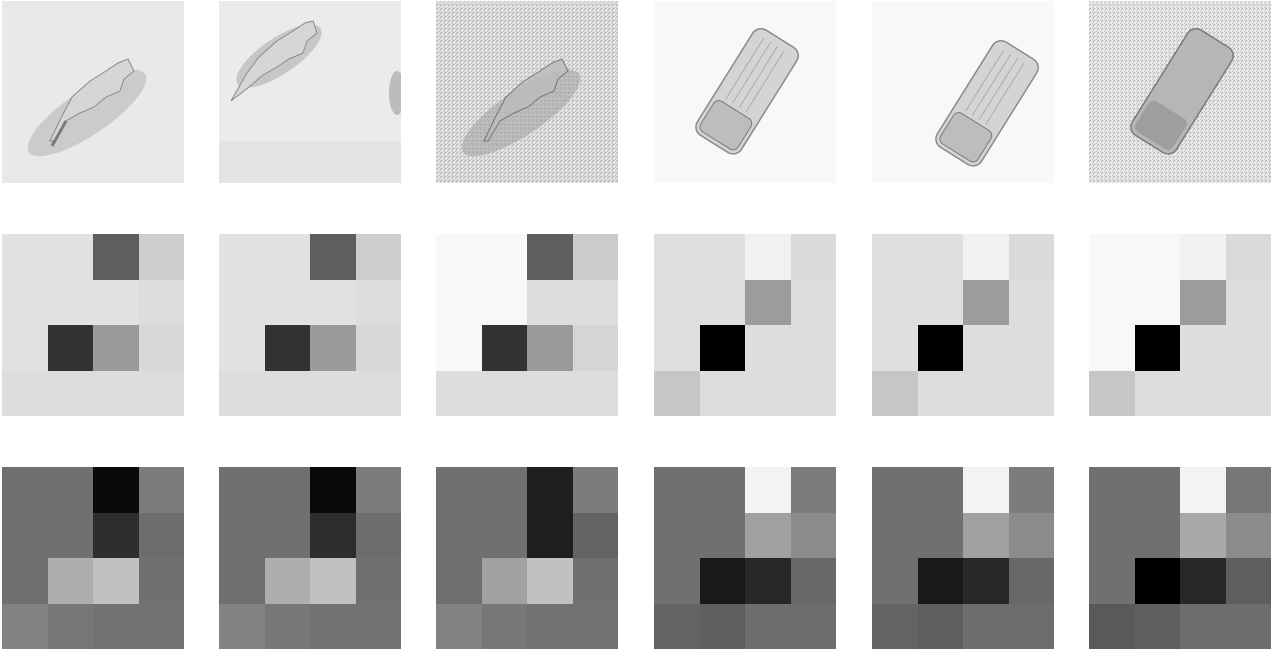  What do you see at coordinates (527, 92) in the screenshot?
I see `cat-figurine-noisy-image` at bounding box center [527, 92].